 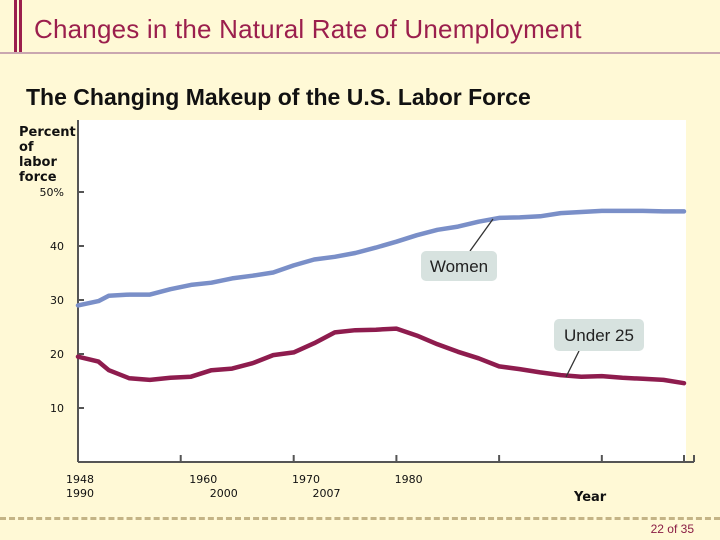 What do you see at coordinates (306, 479) in the screenshot?
I see `x-tick-label: 1970` at bounding box center [306, 479].